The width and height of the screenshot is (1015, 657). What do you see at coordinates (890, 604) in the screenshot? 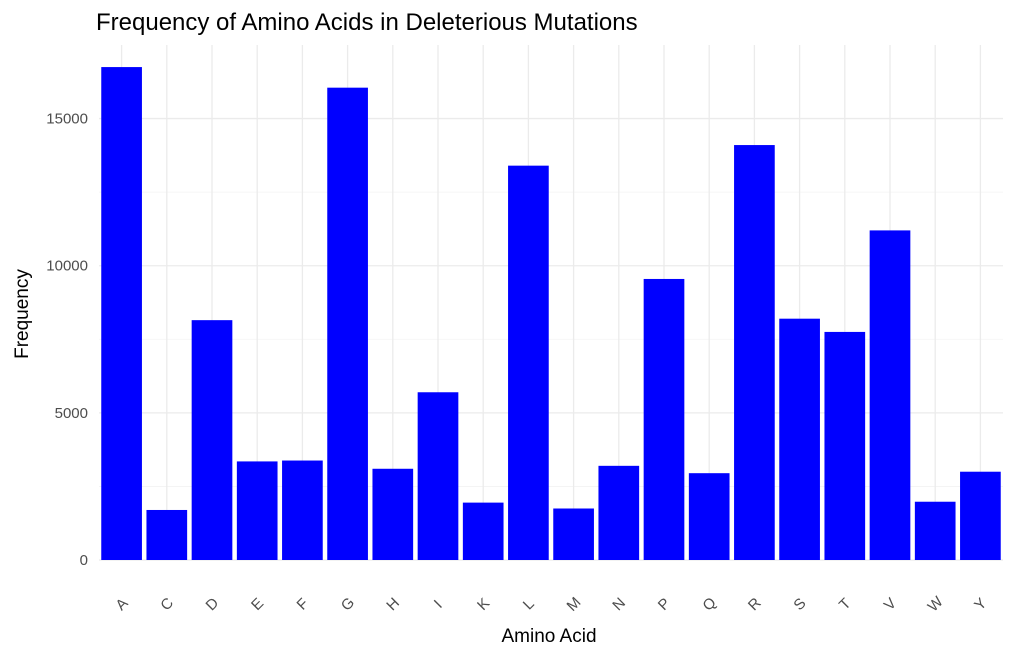
I see `x-tick-label: V` at bounding box center [890, 604].